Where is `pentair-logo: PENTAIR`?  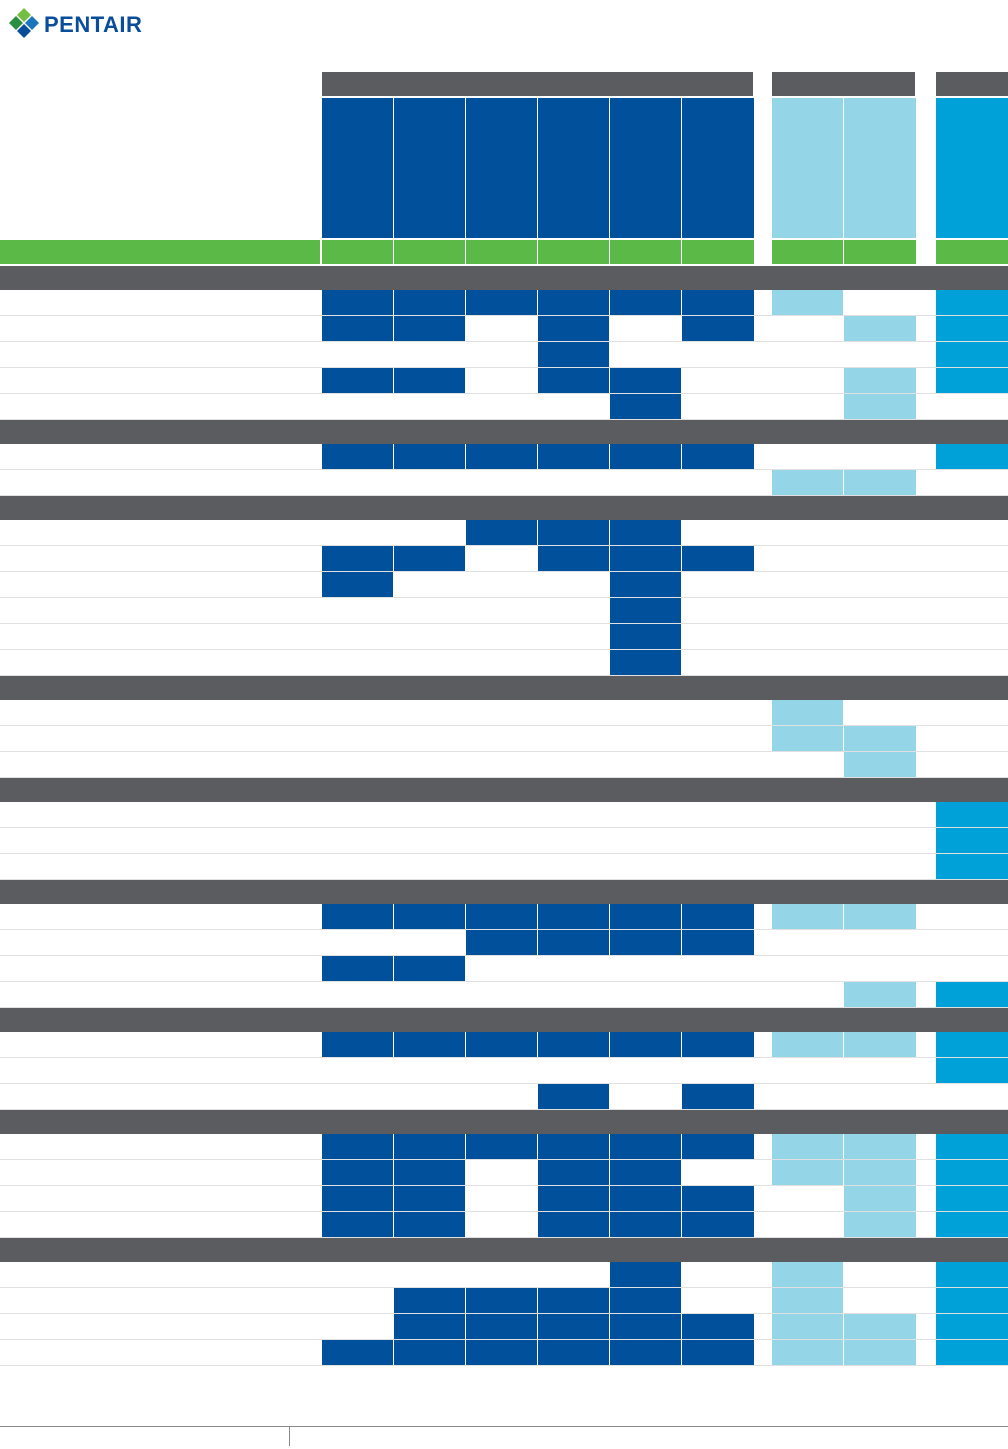 pentair-logo: PENTAIR is located at coordinates (93, 25).